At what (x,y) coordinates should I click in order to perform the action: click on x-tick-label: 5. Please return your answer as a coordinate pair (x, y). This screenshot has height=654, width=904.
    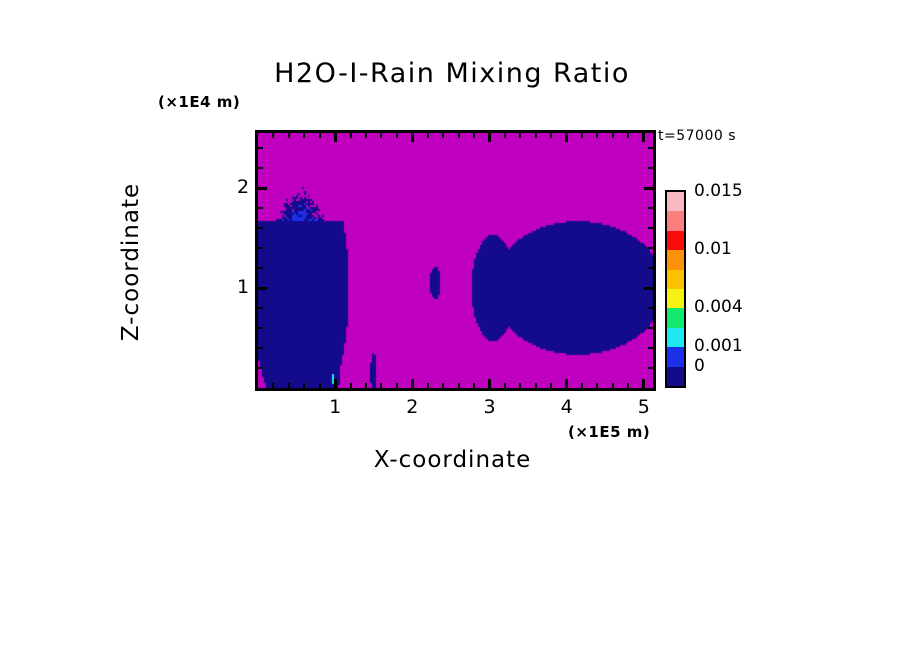
    Looking at the image, I should click on (643, 407).